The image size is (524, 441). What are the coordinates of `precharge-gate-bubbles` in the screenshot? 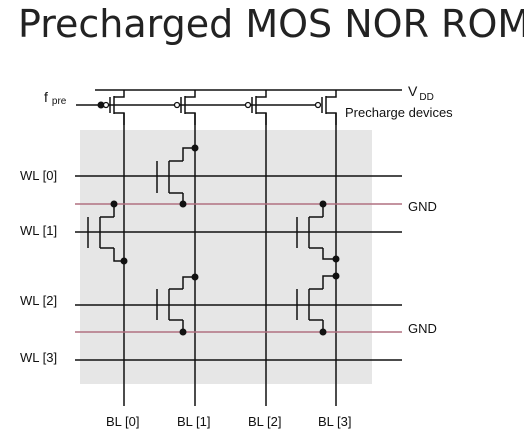 It's located at (212, 105).